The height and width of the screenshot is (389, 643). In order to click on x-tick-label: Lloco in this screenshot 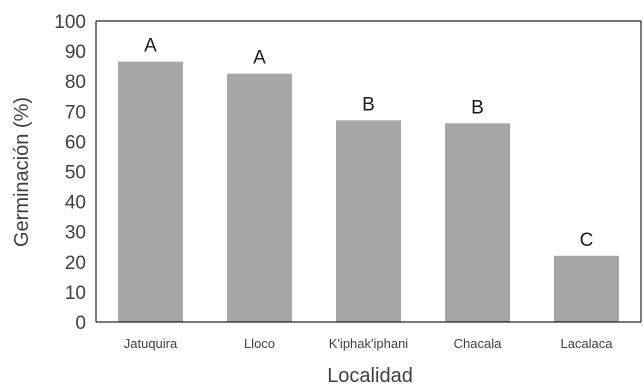, I will do `click(259, 343)`.